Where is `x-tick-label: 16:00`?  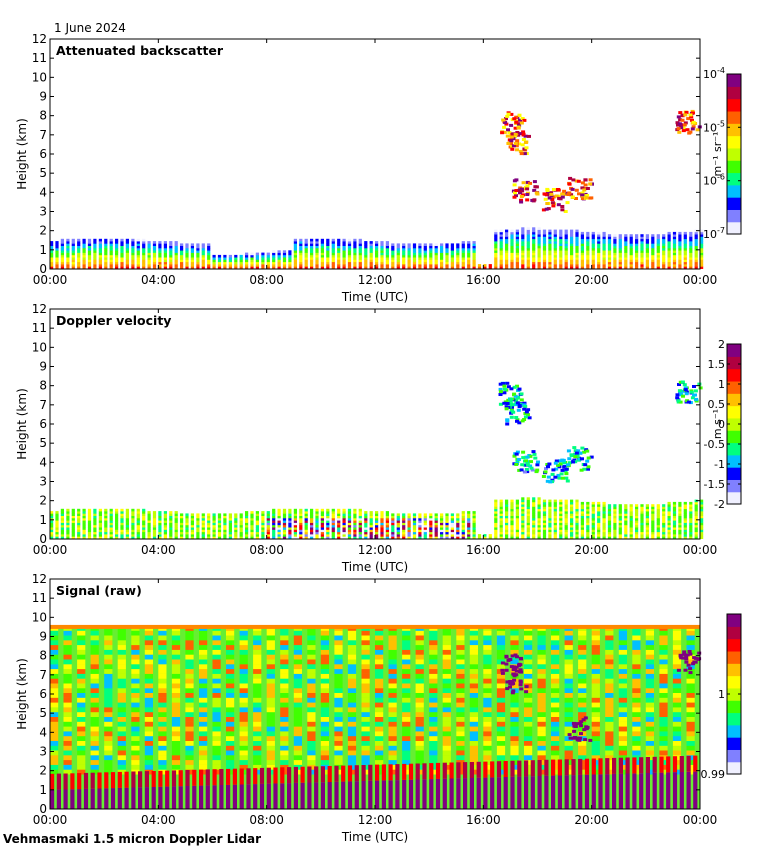
x-tick-label: 16:00 is located at coordinates (483, 550).